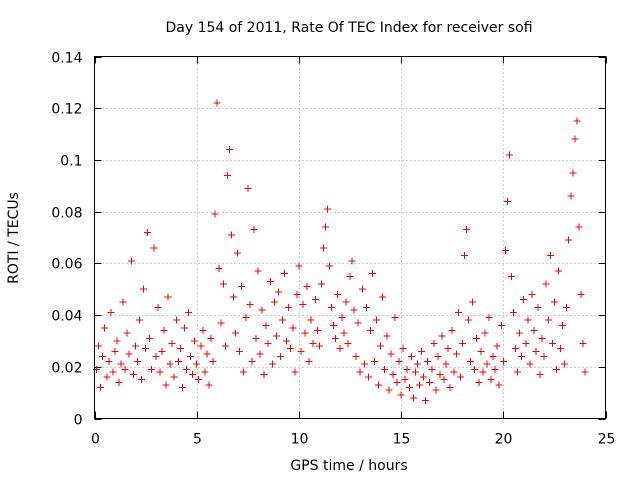 The height and width of the screenshot is (480, 640). I want to click on y-tick-label: 0.12, so click(66, 110).